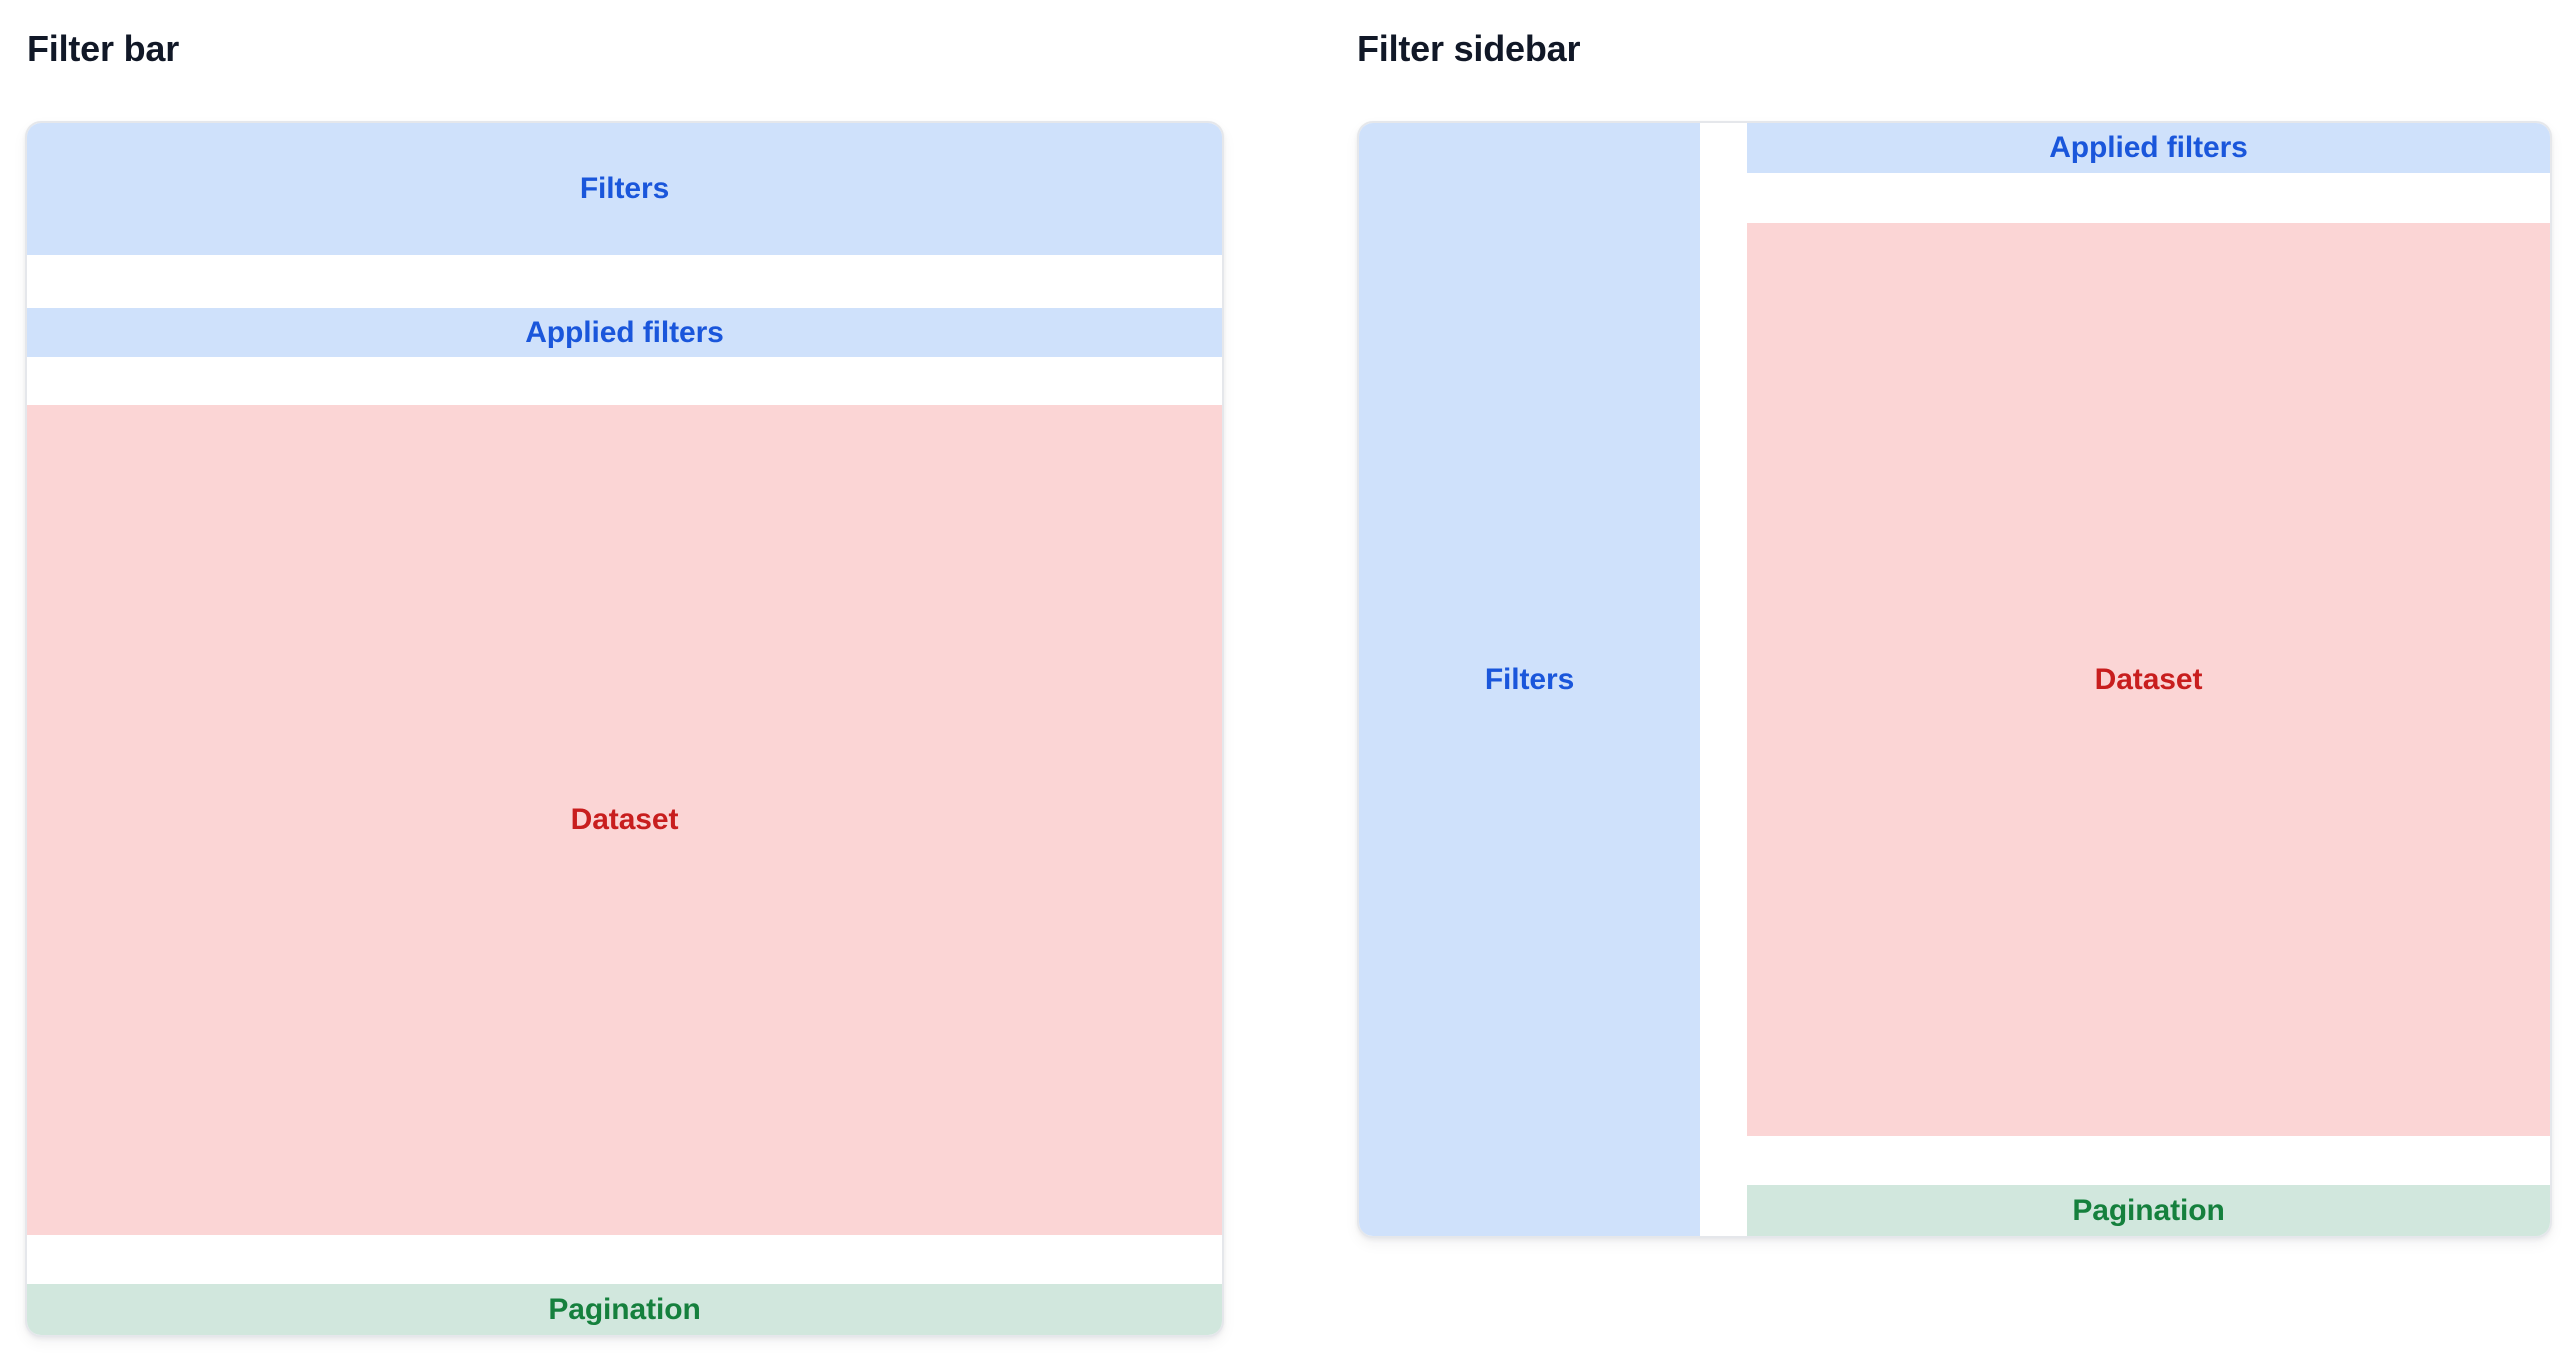 The image size is (2576, 1362). I want to click on filter-bar-pagination-region: Pagination, so click(624, 1309).